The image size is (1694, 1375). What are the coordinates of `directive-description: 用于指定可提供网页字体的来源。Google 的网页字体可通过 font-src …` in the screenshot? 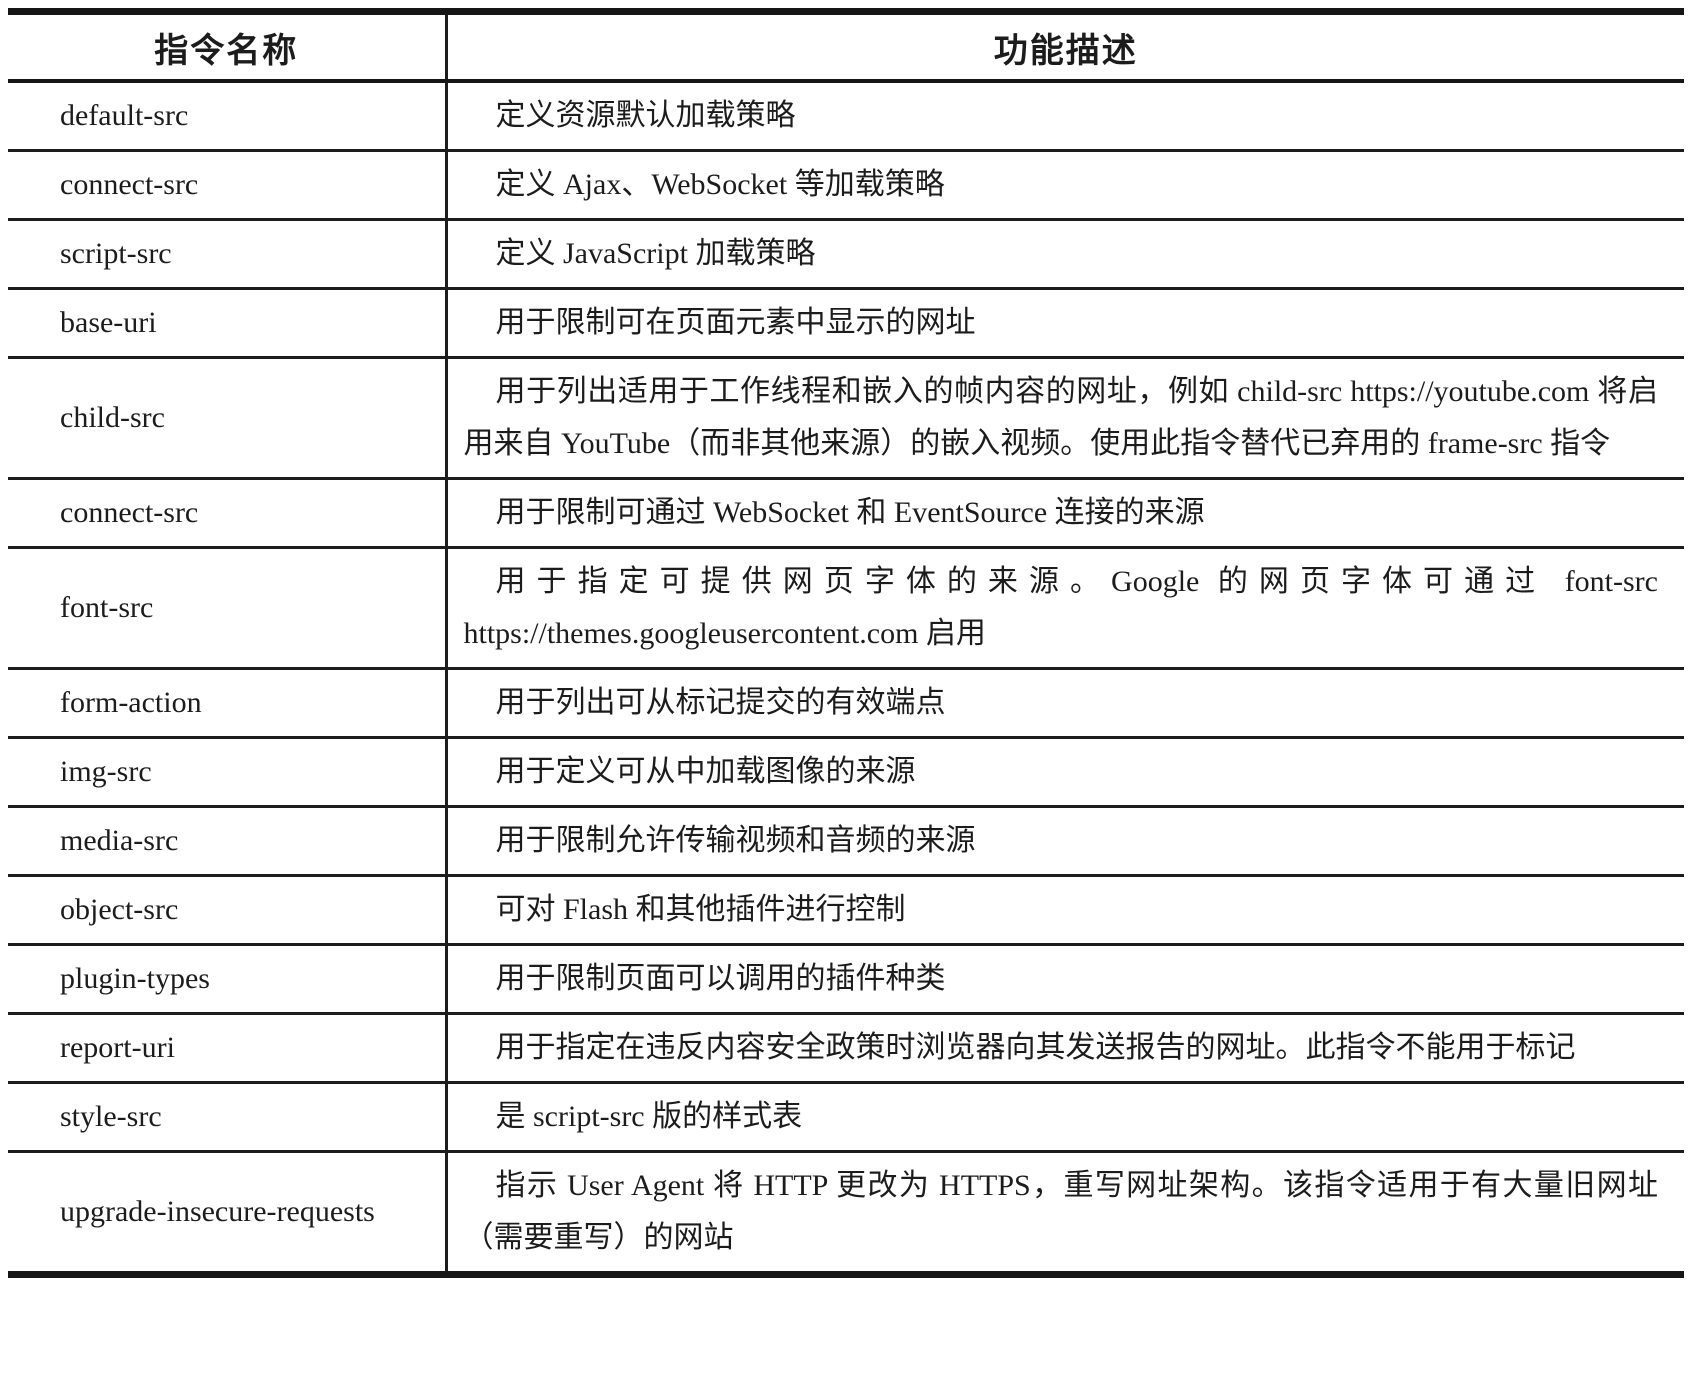 It's located at (1065, 608).